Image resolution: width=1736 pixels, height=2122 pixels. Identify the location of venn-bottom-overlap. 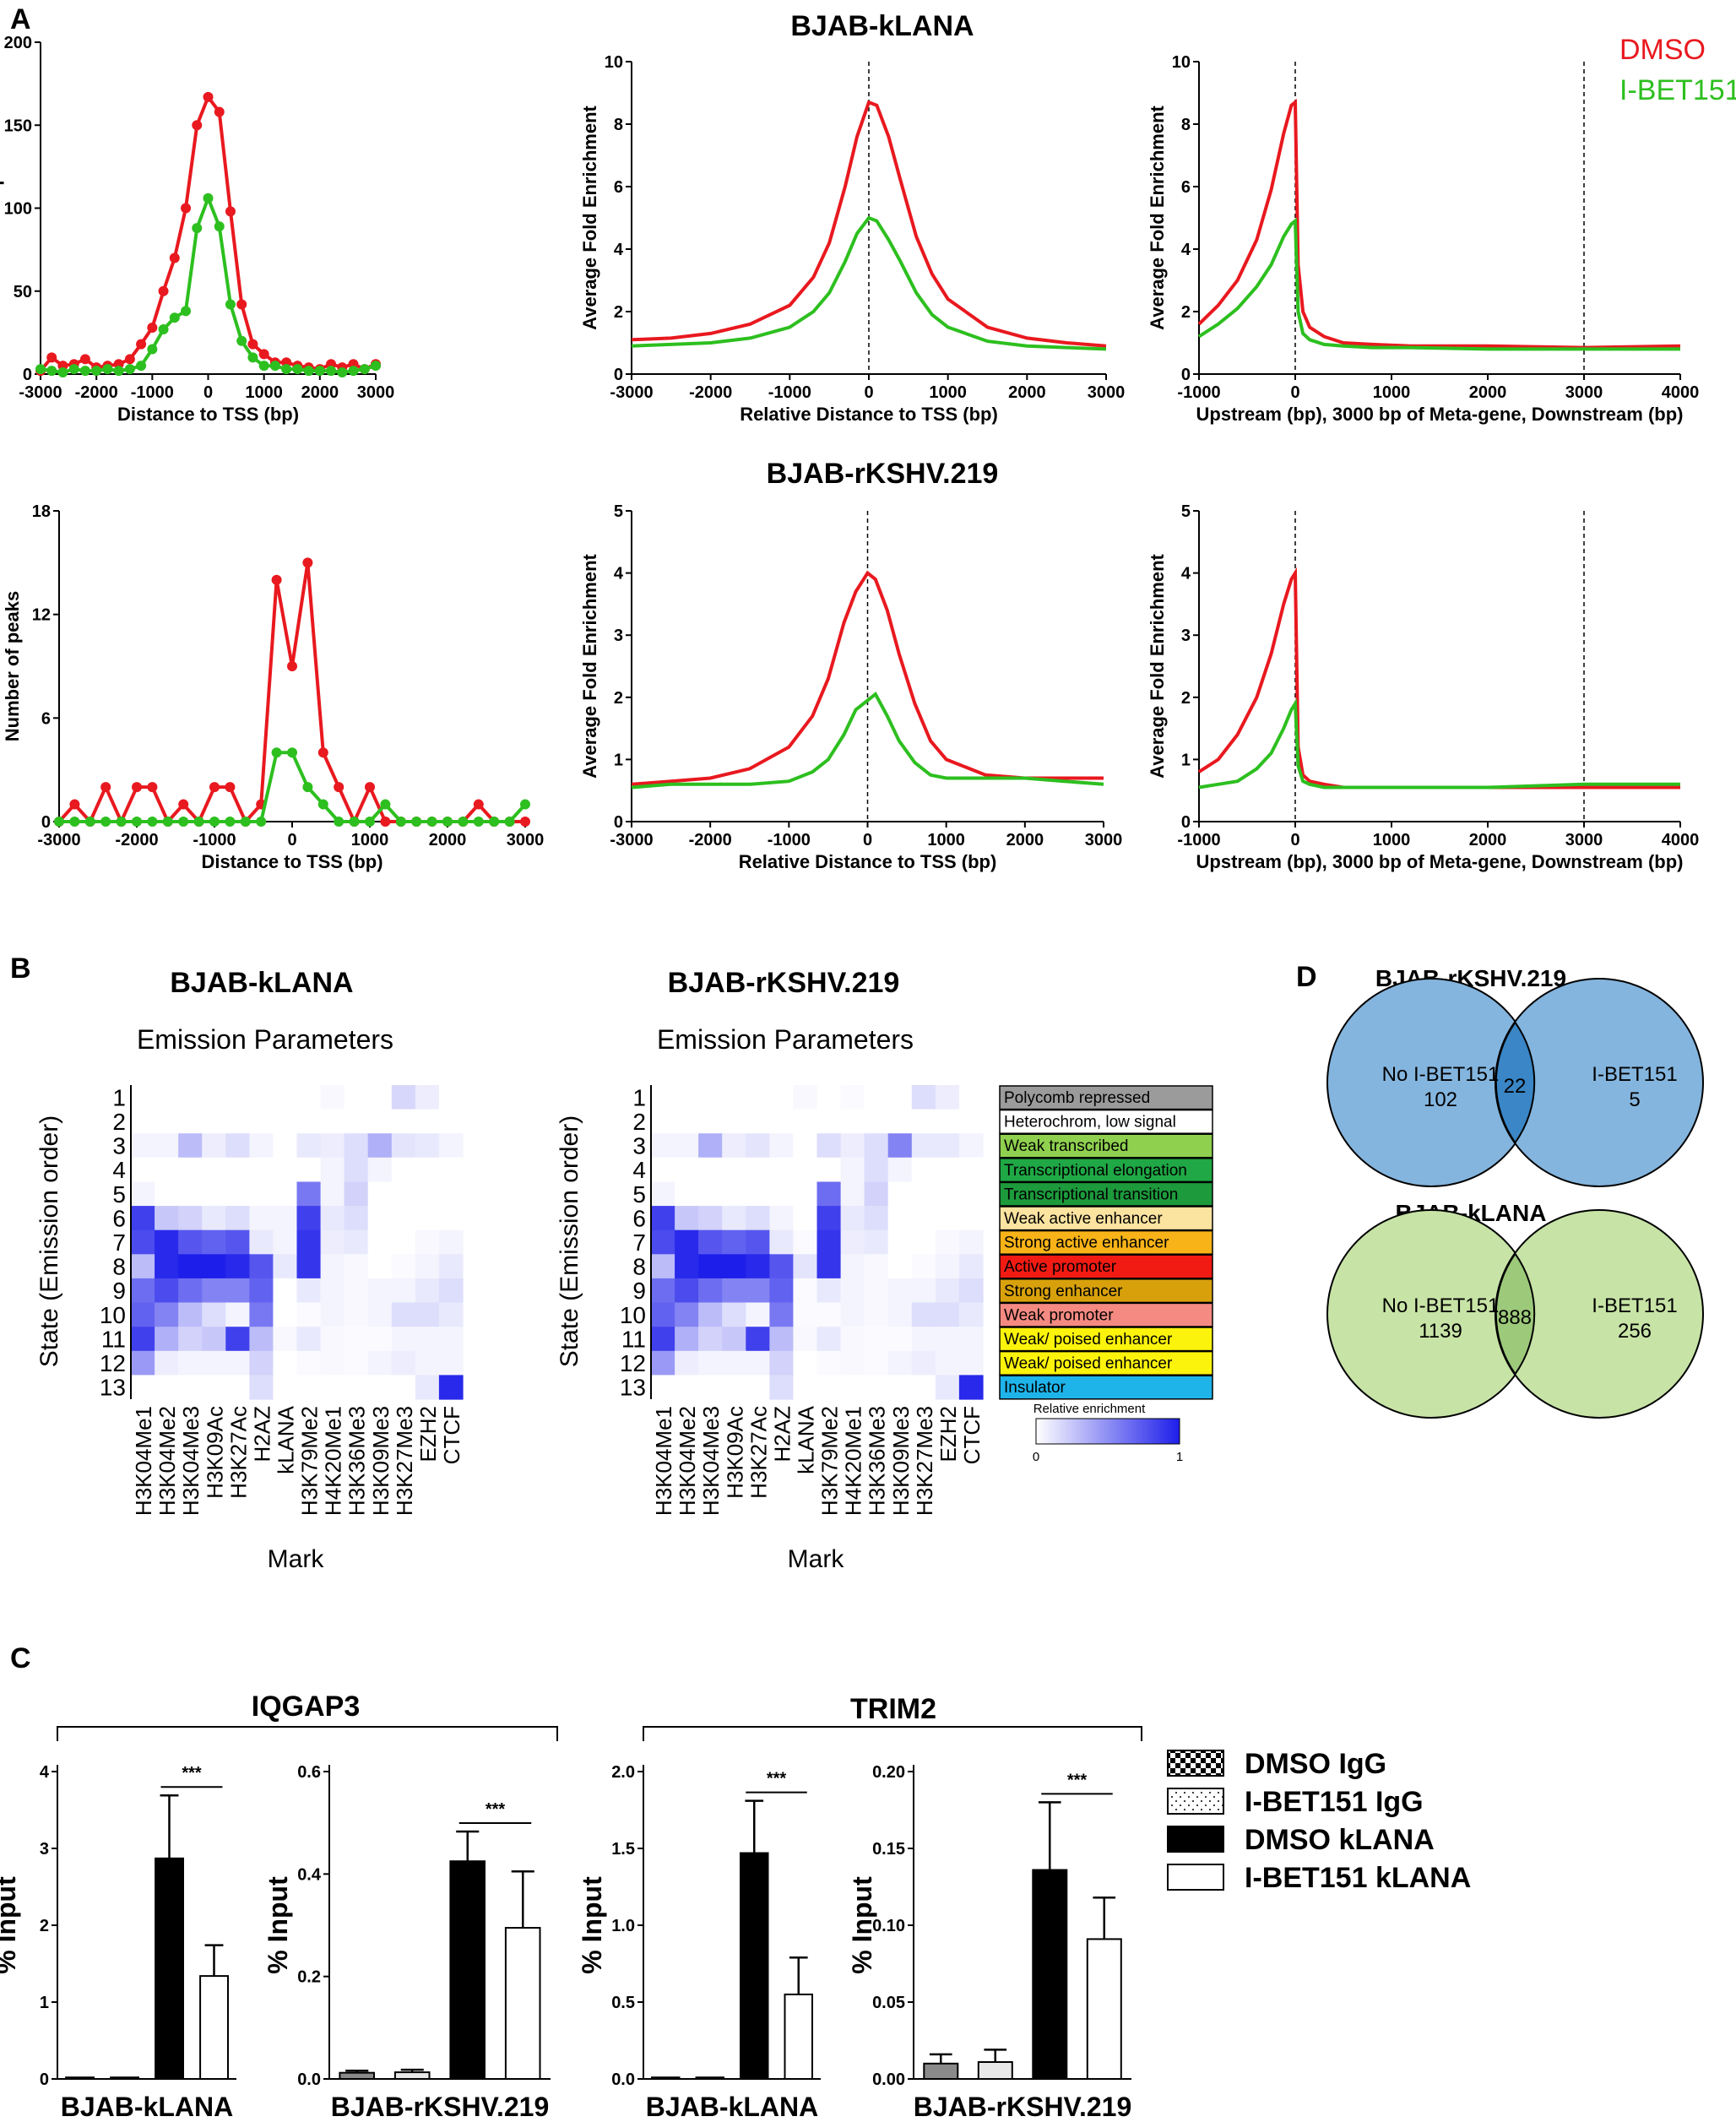
(1515, 1314).